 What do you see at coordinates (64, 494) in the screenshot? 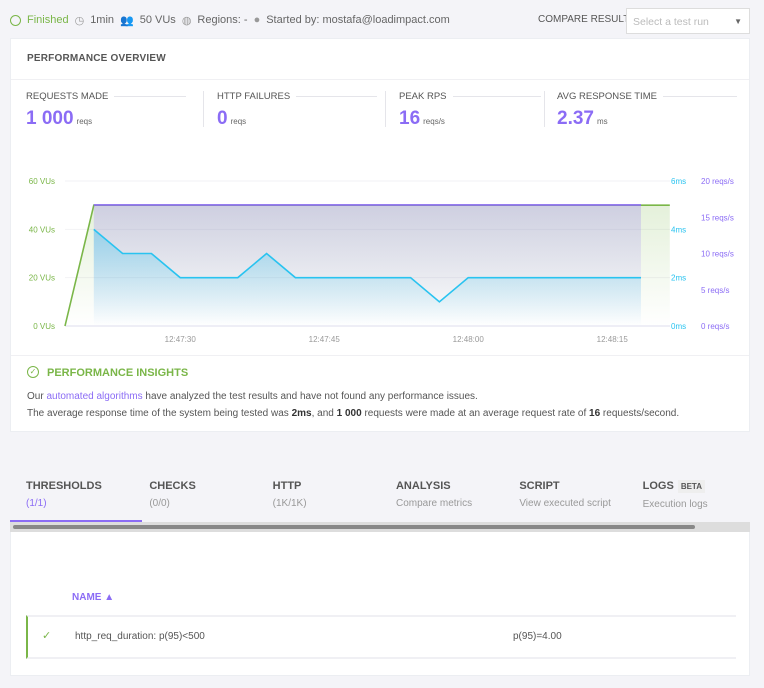
I see `tab-thresholds: THRESHOLDS (1/1)` at bounding box center [64, 494].